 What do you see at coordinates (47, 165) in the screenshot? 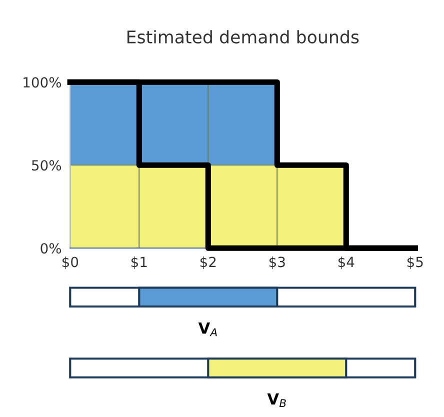
I see `y-tick-label: 50%` at bounding box center [47, 165].